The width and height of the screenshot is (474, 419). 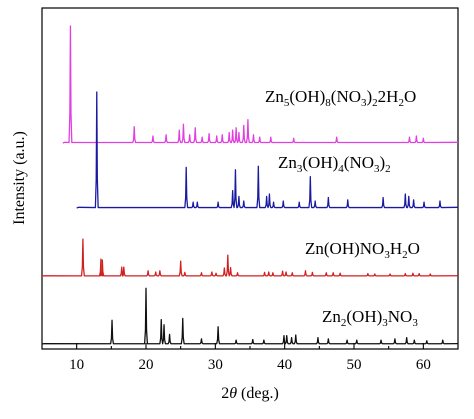 I want to click on series-label-4: Zn2​(OH)3​NO3​, so click(x=370, y=318).